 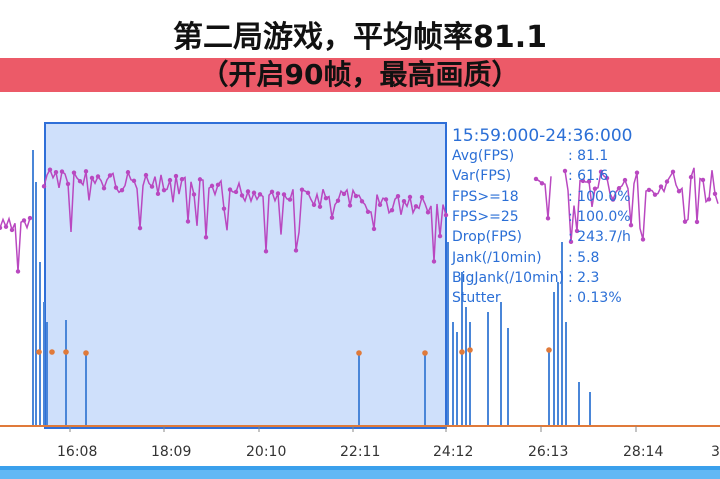 I want to click on x-tick-label: 16:08, so click(x=77, y=452).